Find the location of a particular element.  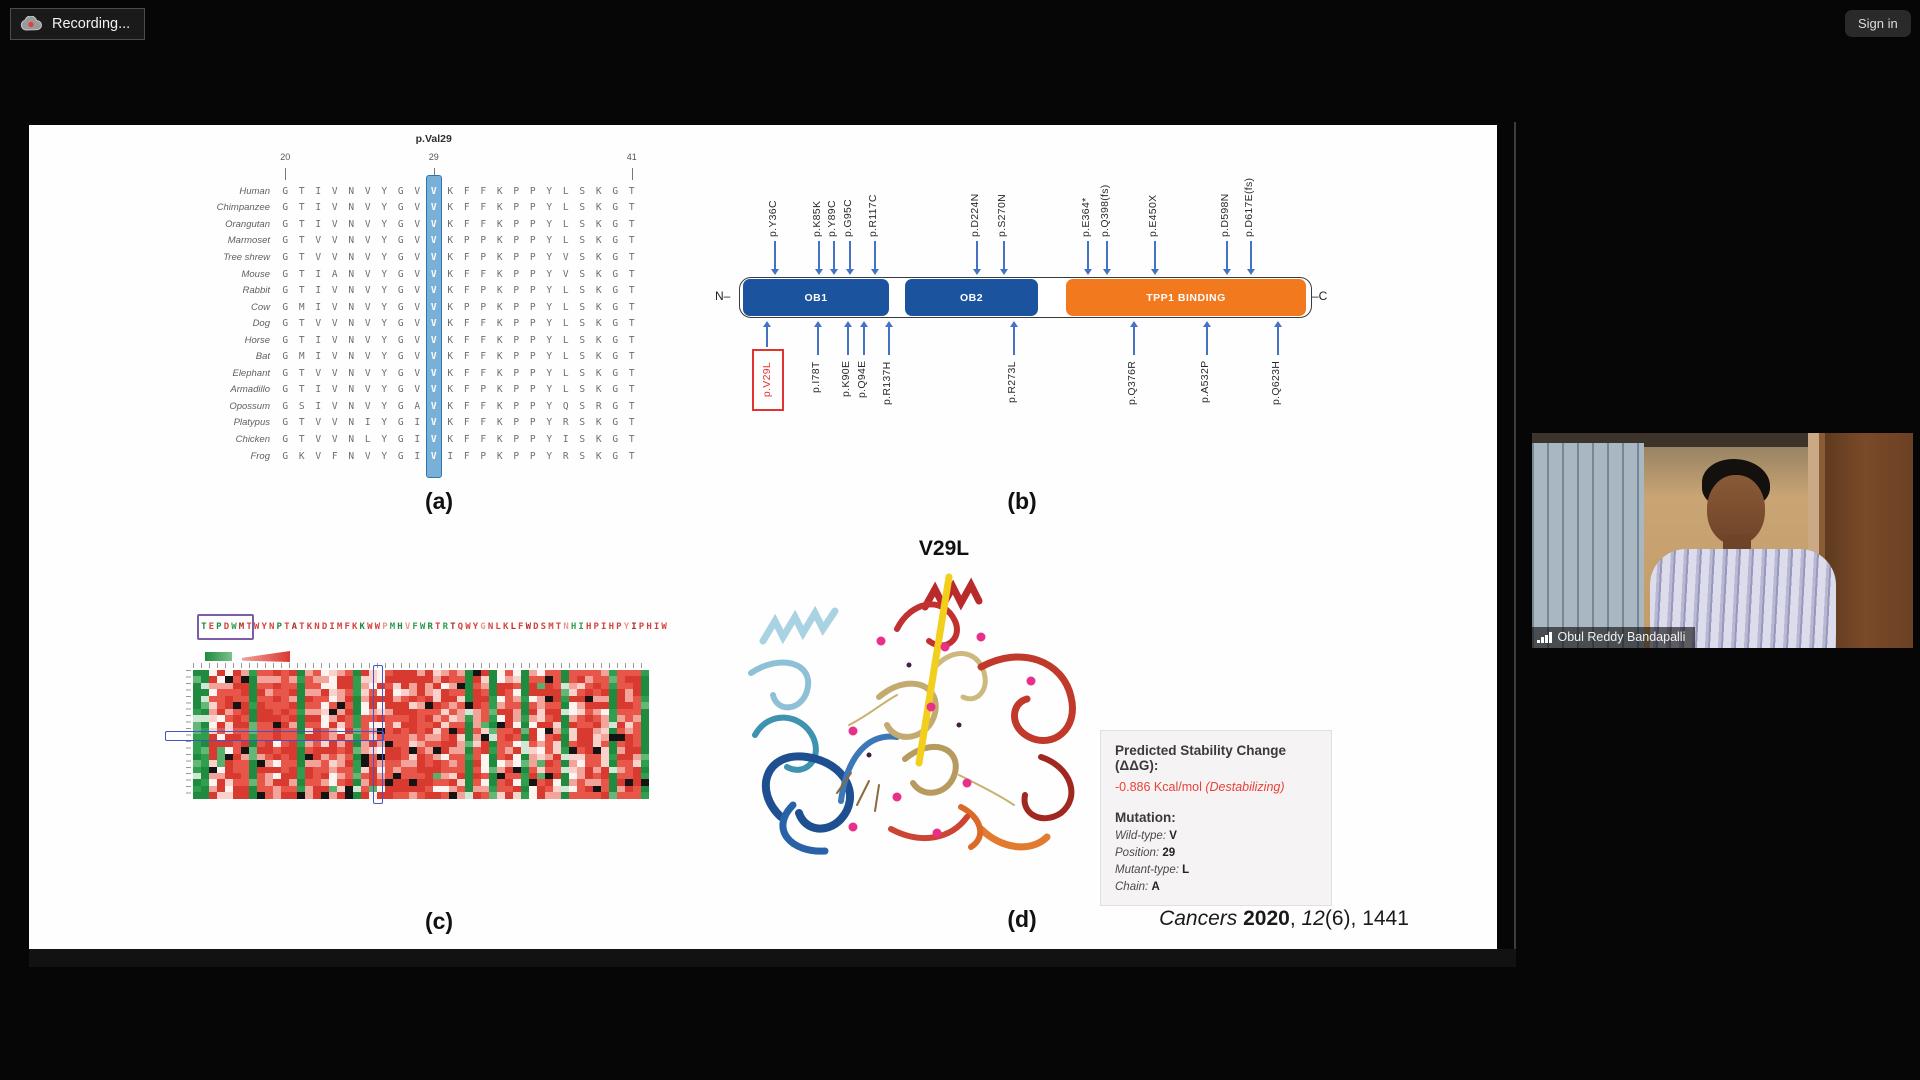

species-label: Mouse is located at coordinates (255, 274).